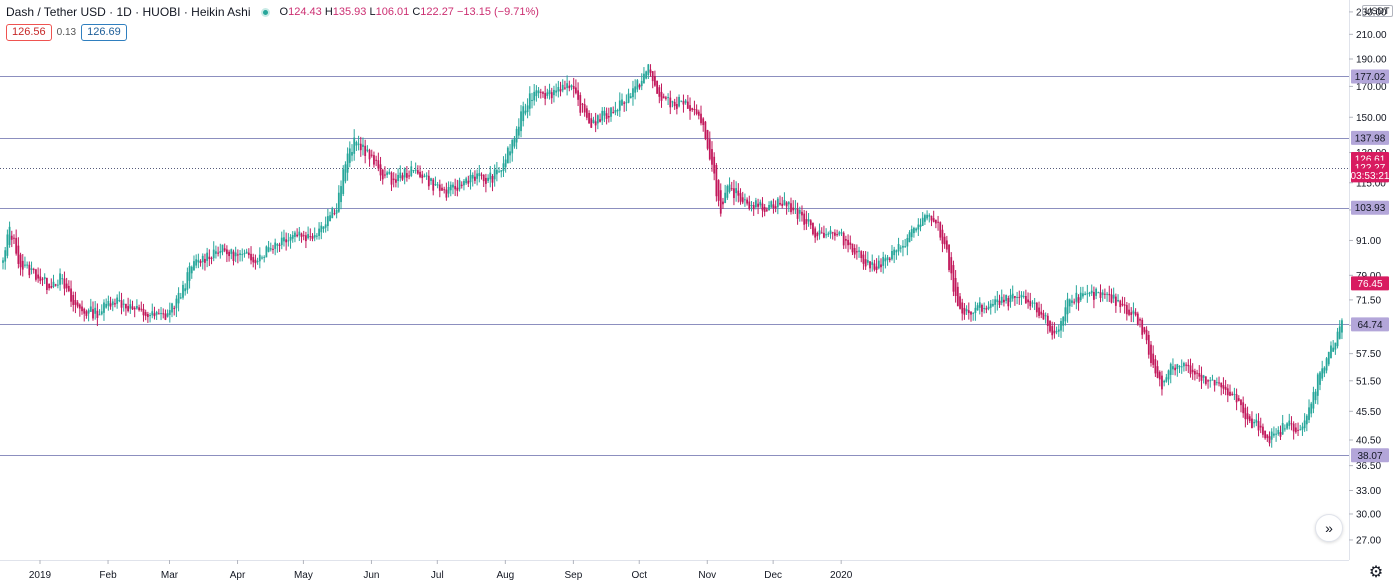 Image resolution: width=1400 pixels, height=585 pixels. Describe the element at coordinates (1368, 491) in the screenshot. I see `price-tick-label: 33.00` at that location.